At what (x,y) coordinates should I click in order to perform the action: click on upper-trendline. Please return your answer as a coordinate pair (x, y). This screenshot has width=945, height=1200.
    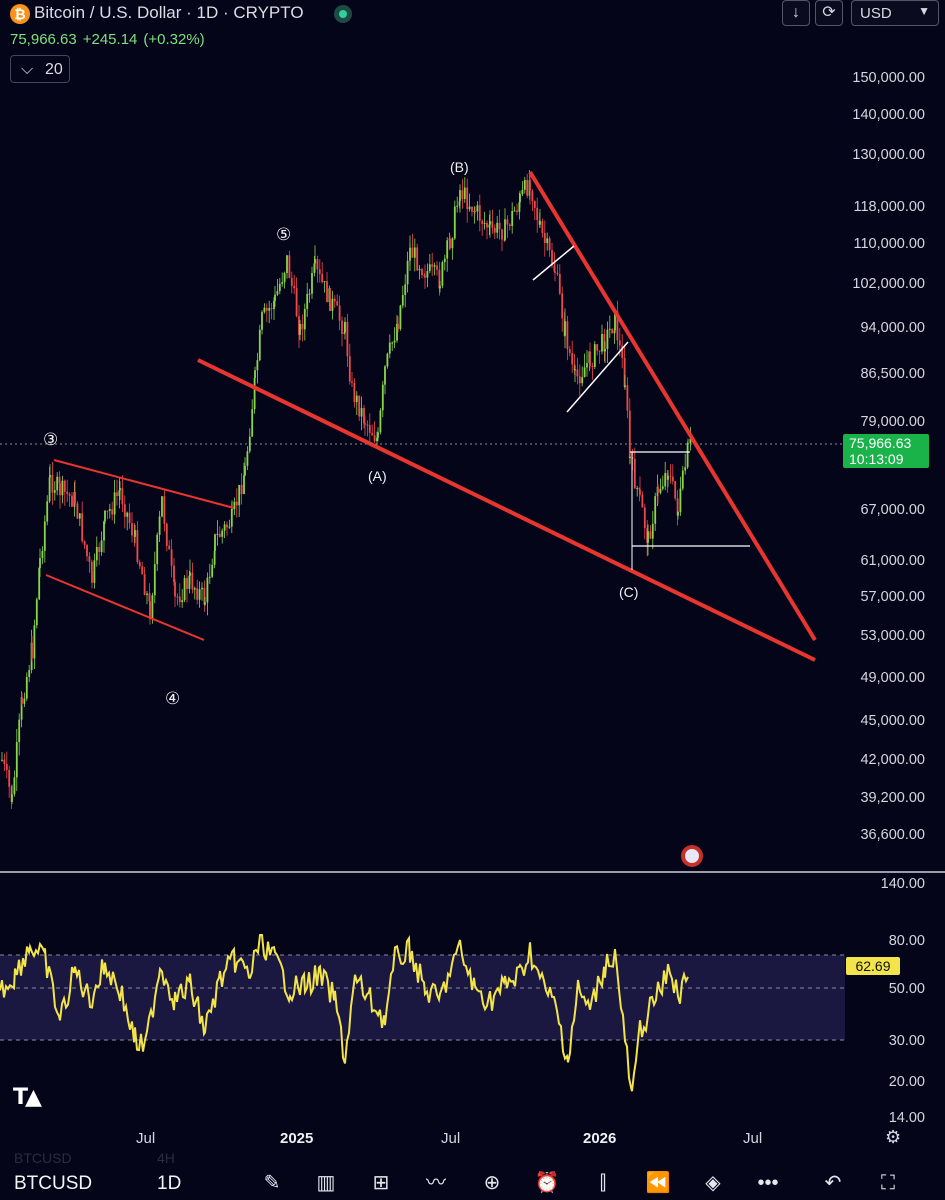
    Looking at the image, I should click on (672, 406).